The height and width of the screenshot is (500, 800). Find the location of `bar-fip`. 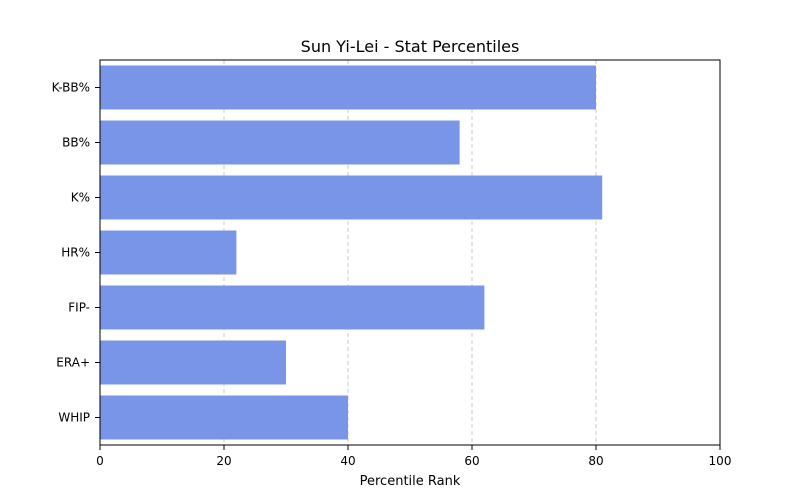

bar-fip is located at coordinates (292, 307).